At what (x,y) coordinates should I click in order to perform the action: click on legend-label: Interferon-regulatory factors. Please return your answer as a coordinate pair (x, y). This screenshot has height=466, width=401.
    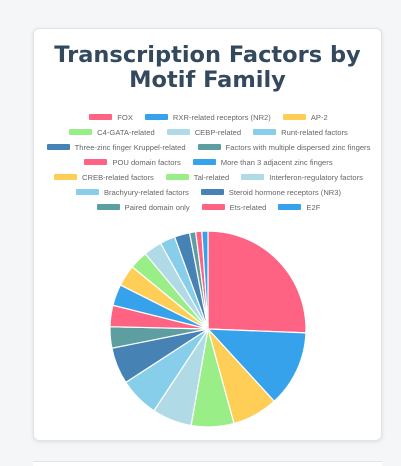
    Looking at the image, I should click on (316, 177).